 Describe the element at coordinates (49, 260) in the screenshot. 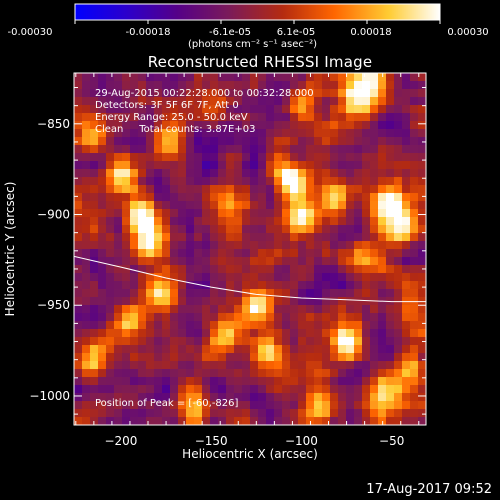

I see `y-axis-tick-labels: −850−900−950−1000` at that location.